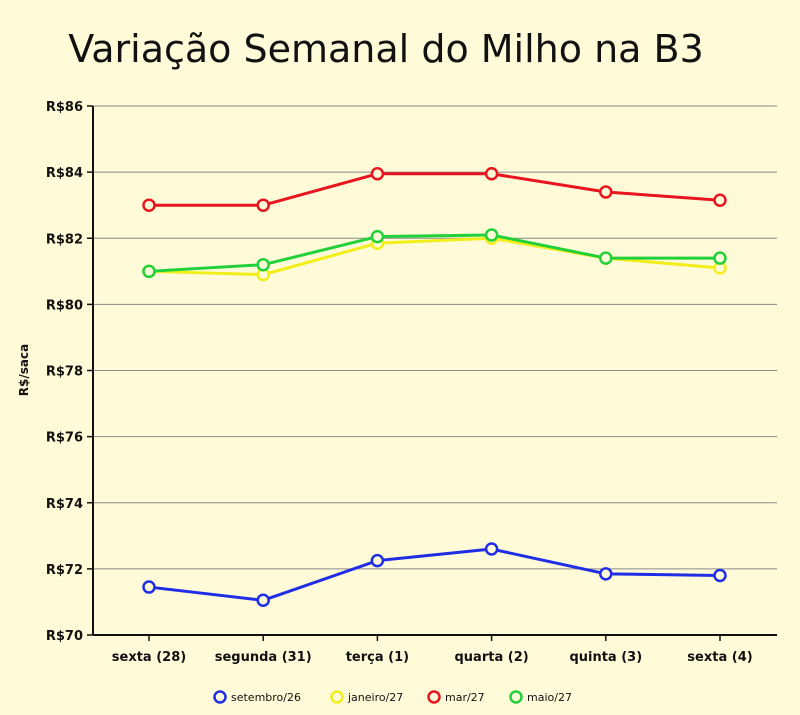  What do you see at coordinates (64, 372) in the screenshot?
I see `y-tick-label: R$78` at bounding box center [64, 372].